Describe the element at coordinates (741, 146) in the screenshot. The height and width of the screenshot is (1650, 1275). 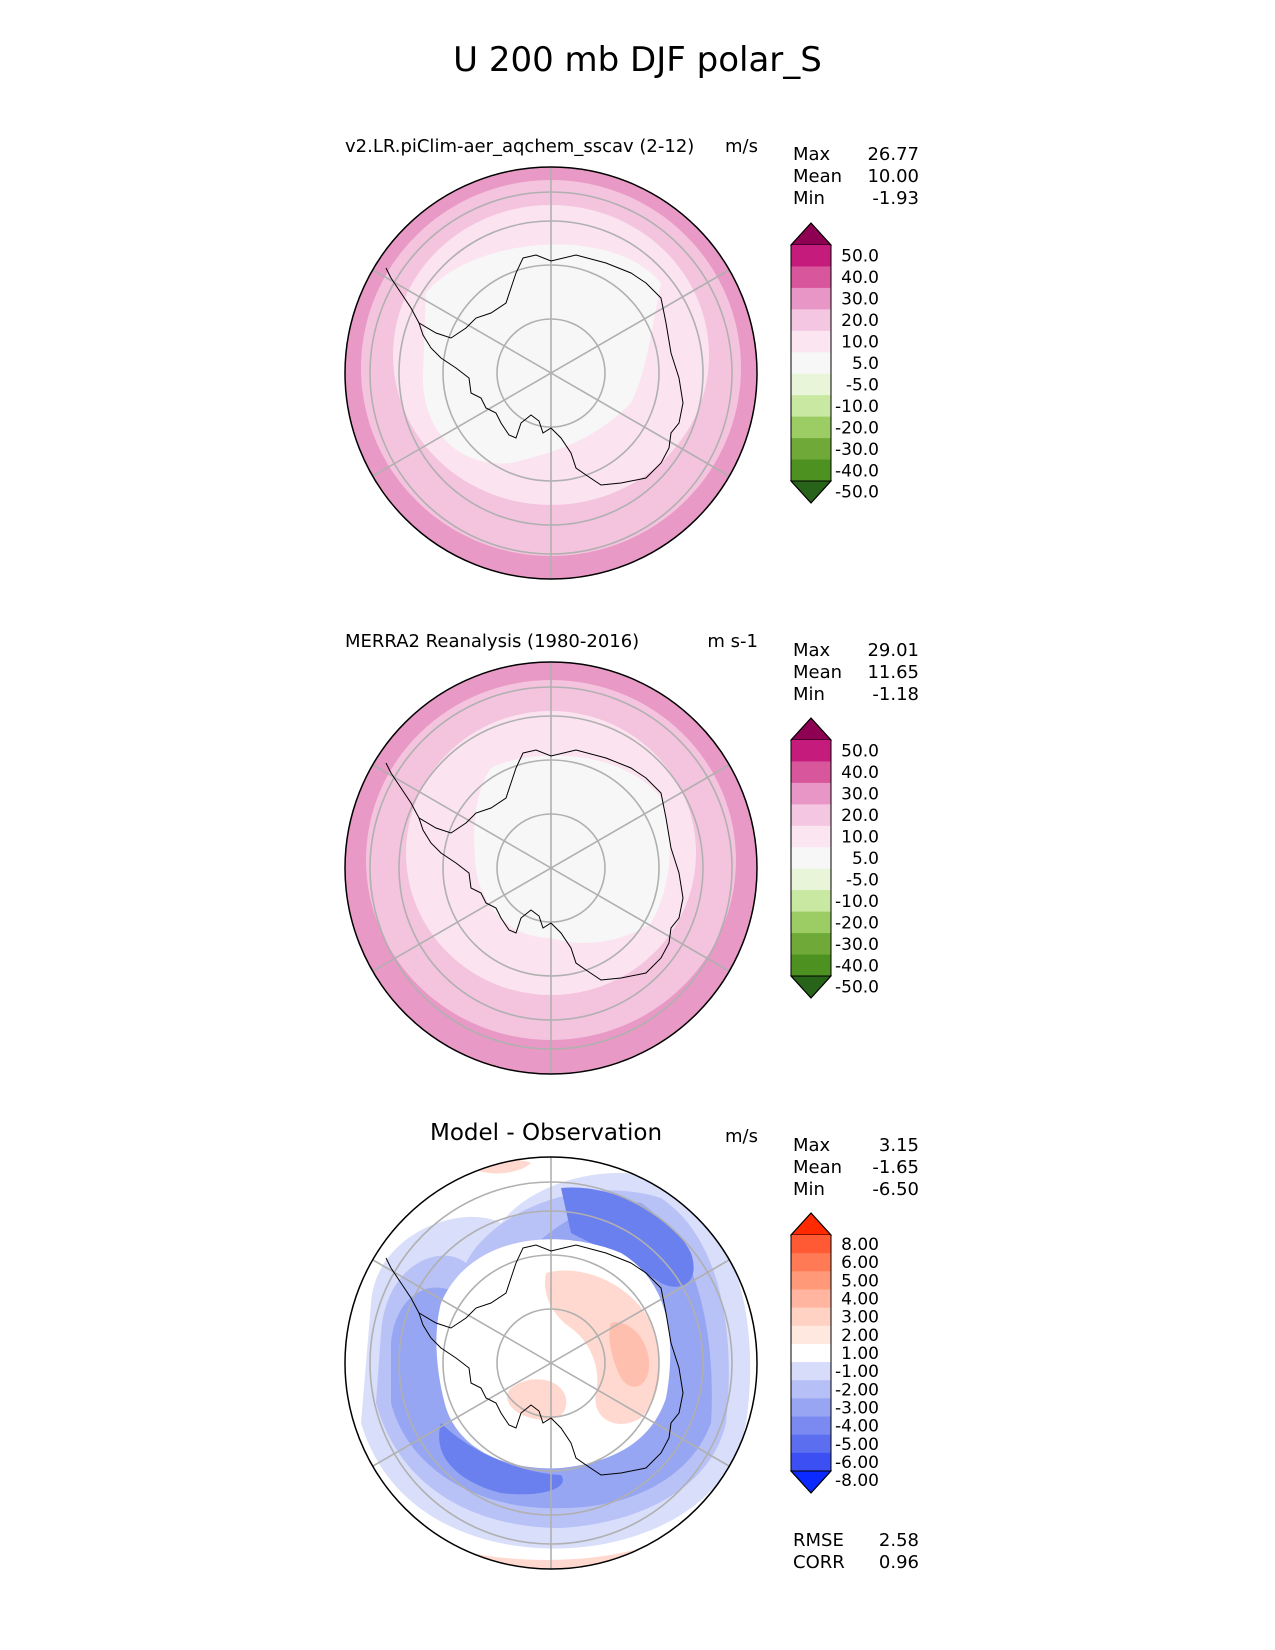
I see `panel-1-units: m/s` at that location.